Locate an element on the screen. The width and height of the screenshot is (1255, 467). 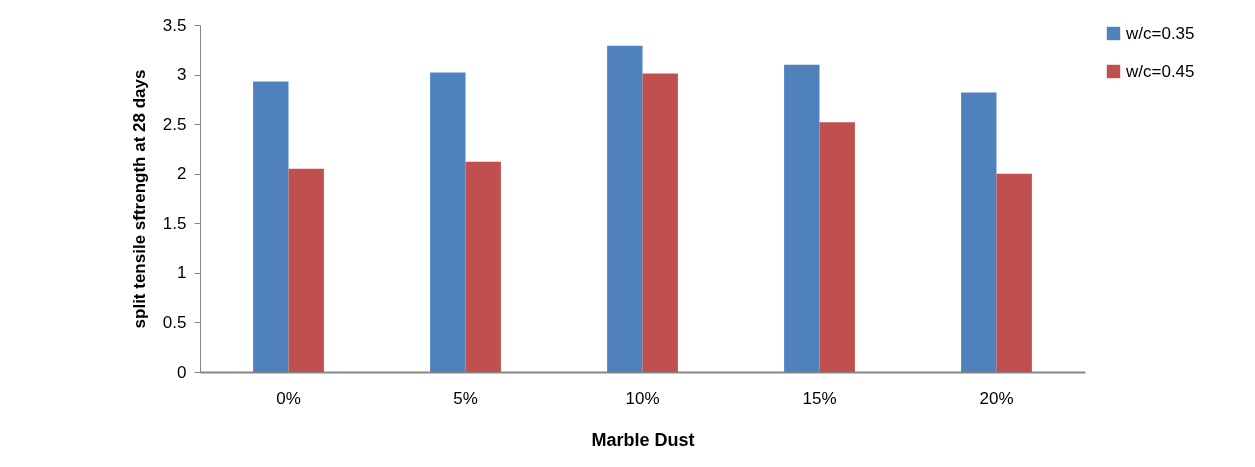
y-tick-label: 3 is located at coordinates (182, 75).